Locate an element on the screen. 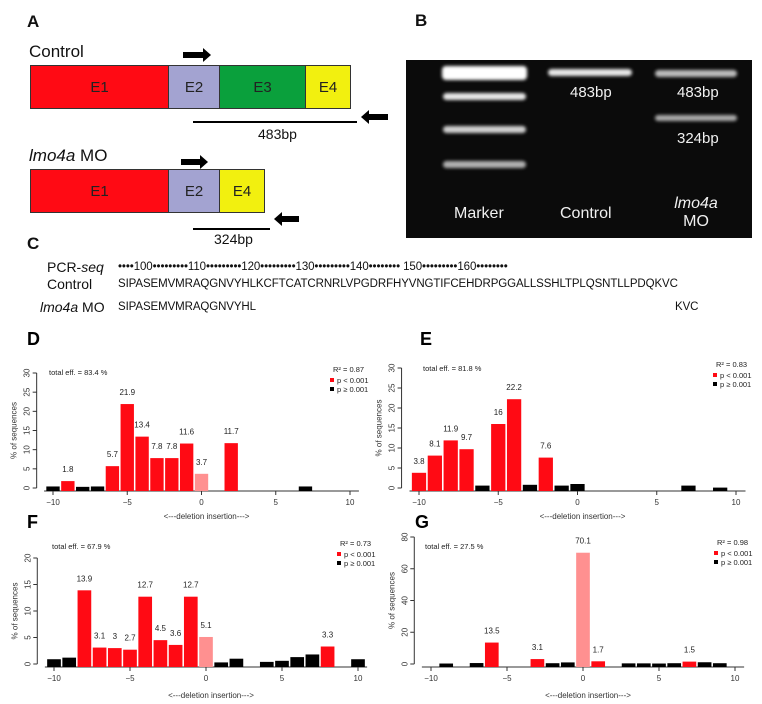 The image size is (762, 704). bar-value-label: 5.7 is located at coordinates (113, 454).